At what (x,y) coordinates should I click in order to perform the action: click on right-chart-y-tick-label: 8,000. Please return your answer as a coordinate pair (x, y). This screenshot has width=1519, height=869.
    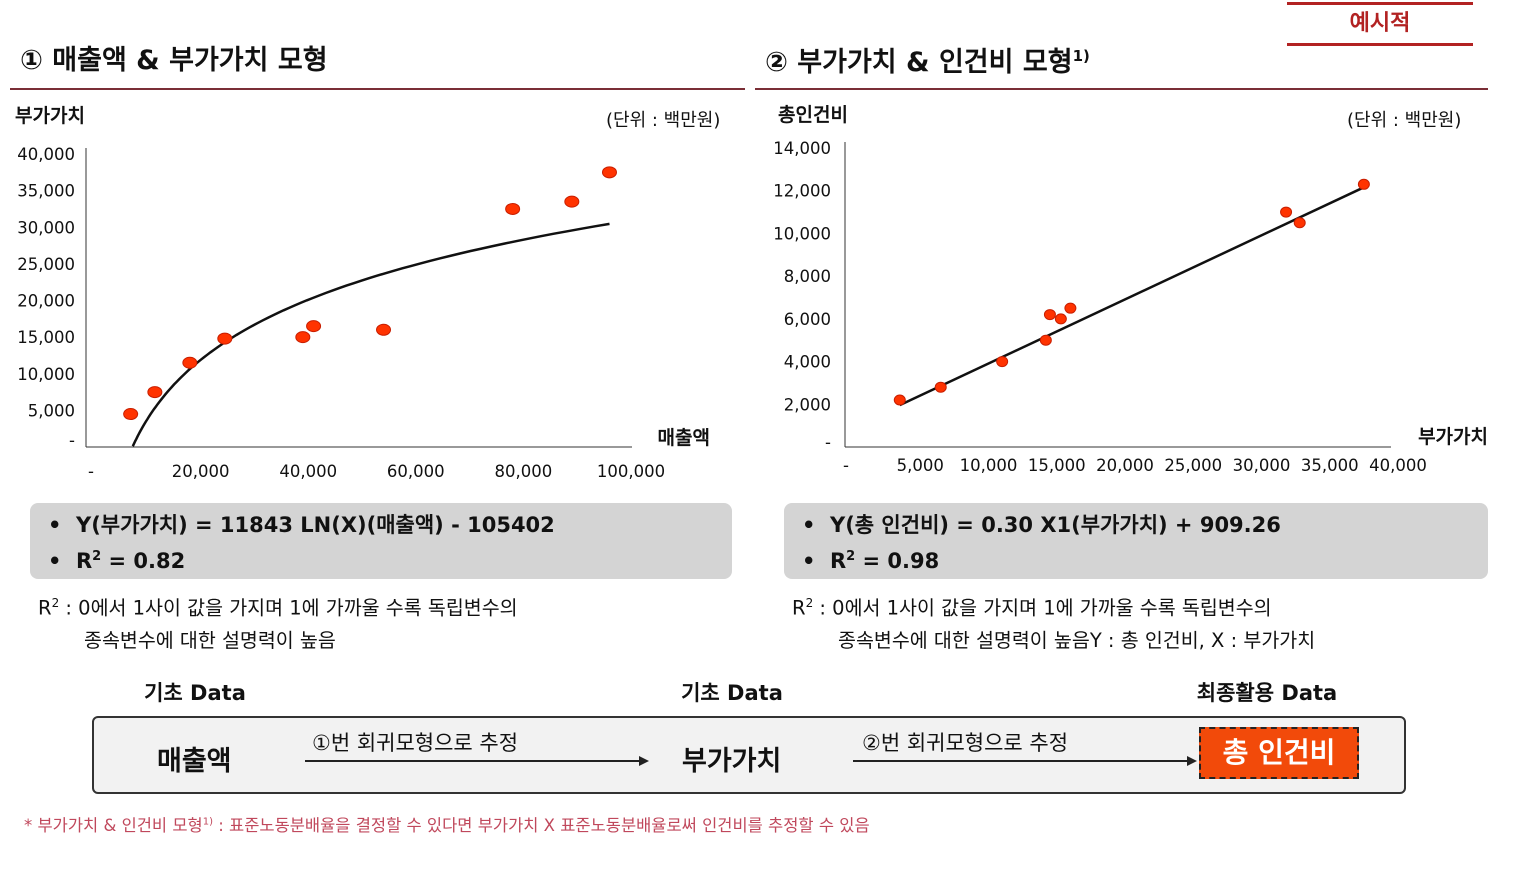
    Looking at the image, I should click on (807, 276).